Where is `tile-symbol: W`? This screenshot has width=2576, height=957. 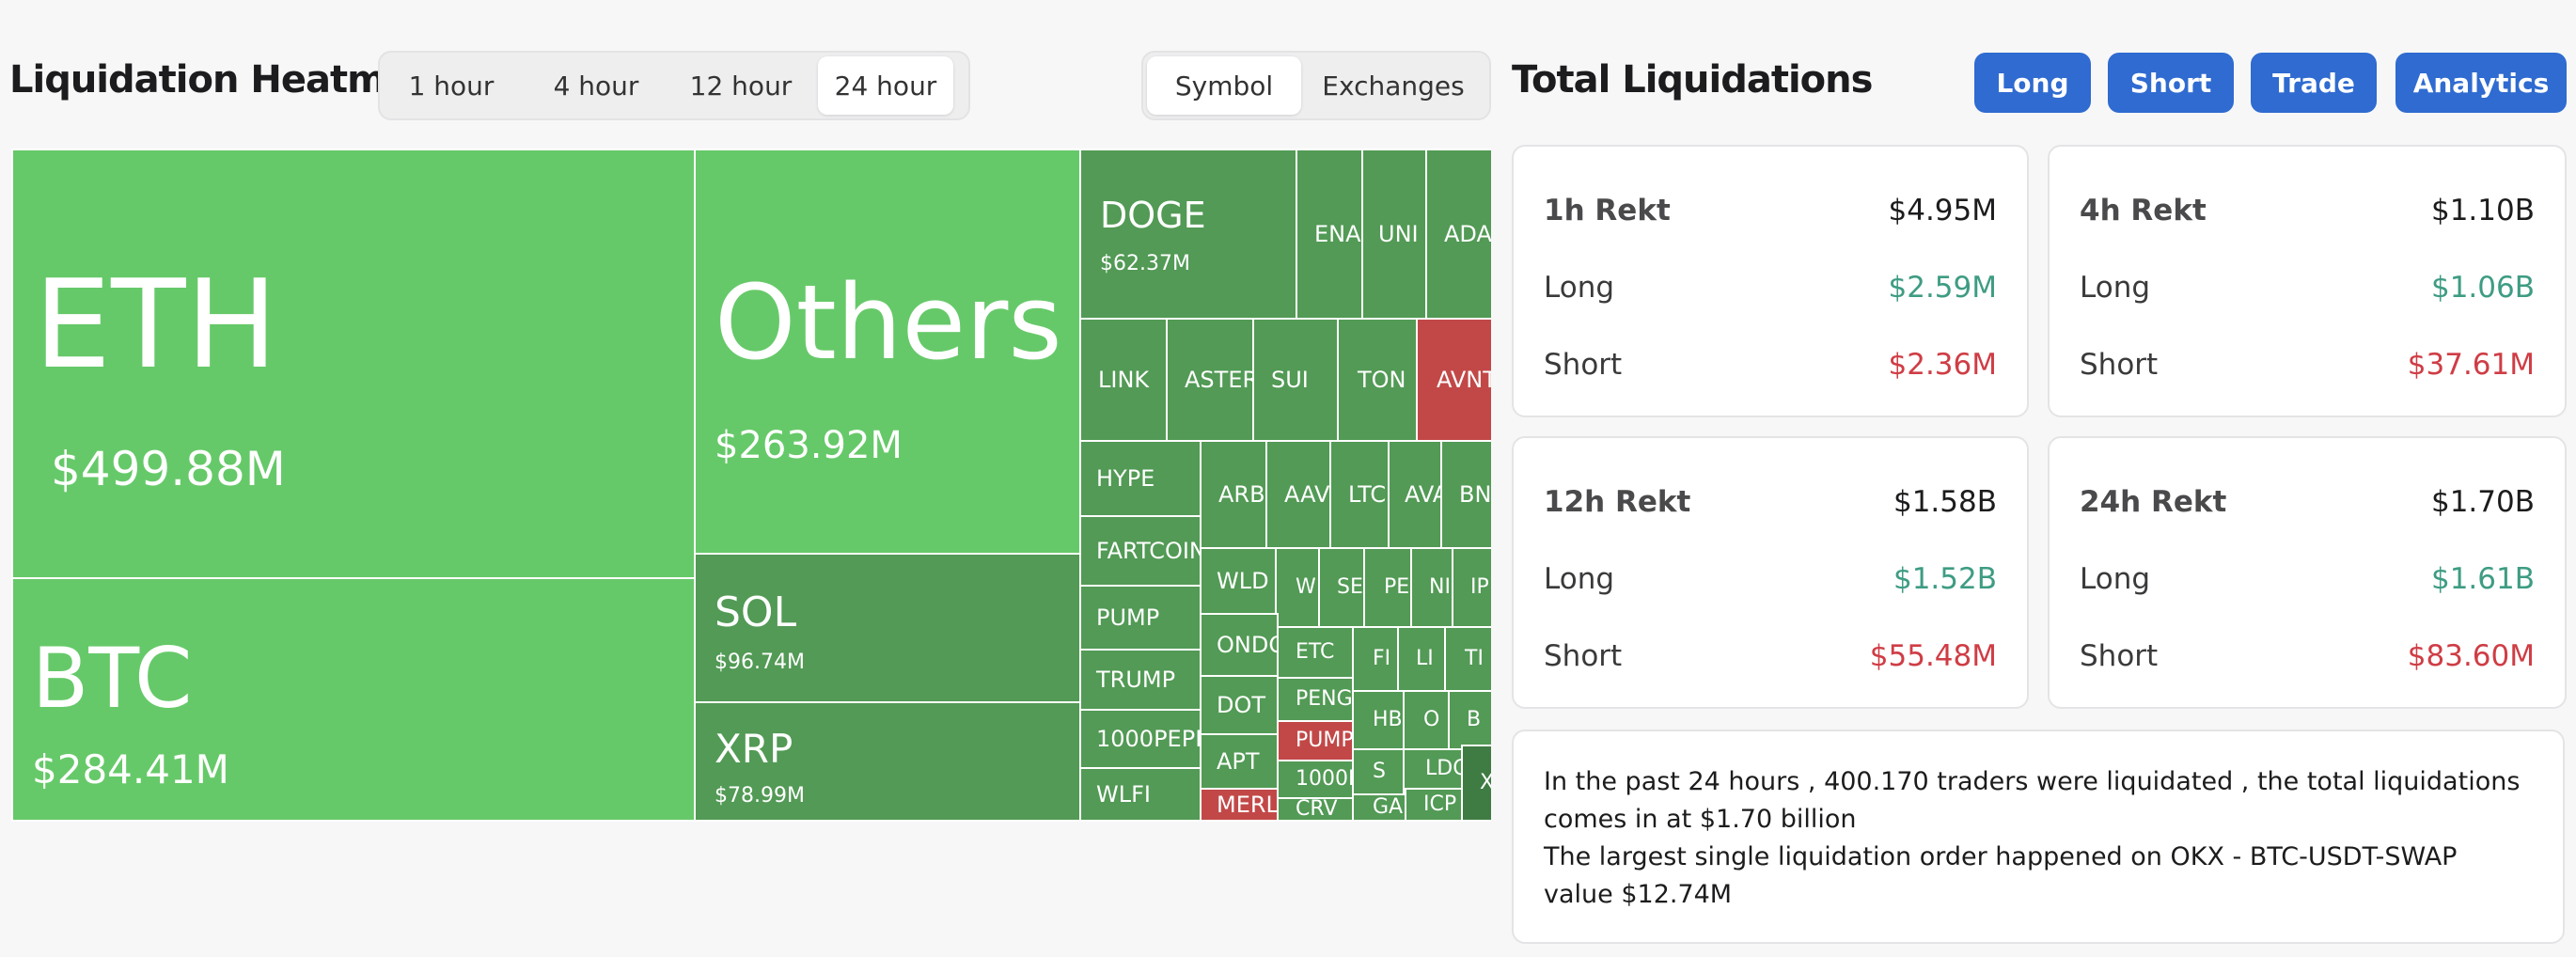 tile-symbol: W is located at coordinates (1306, 587).